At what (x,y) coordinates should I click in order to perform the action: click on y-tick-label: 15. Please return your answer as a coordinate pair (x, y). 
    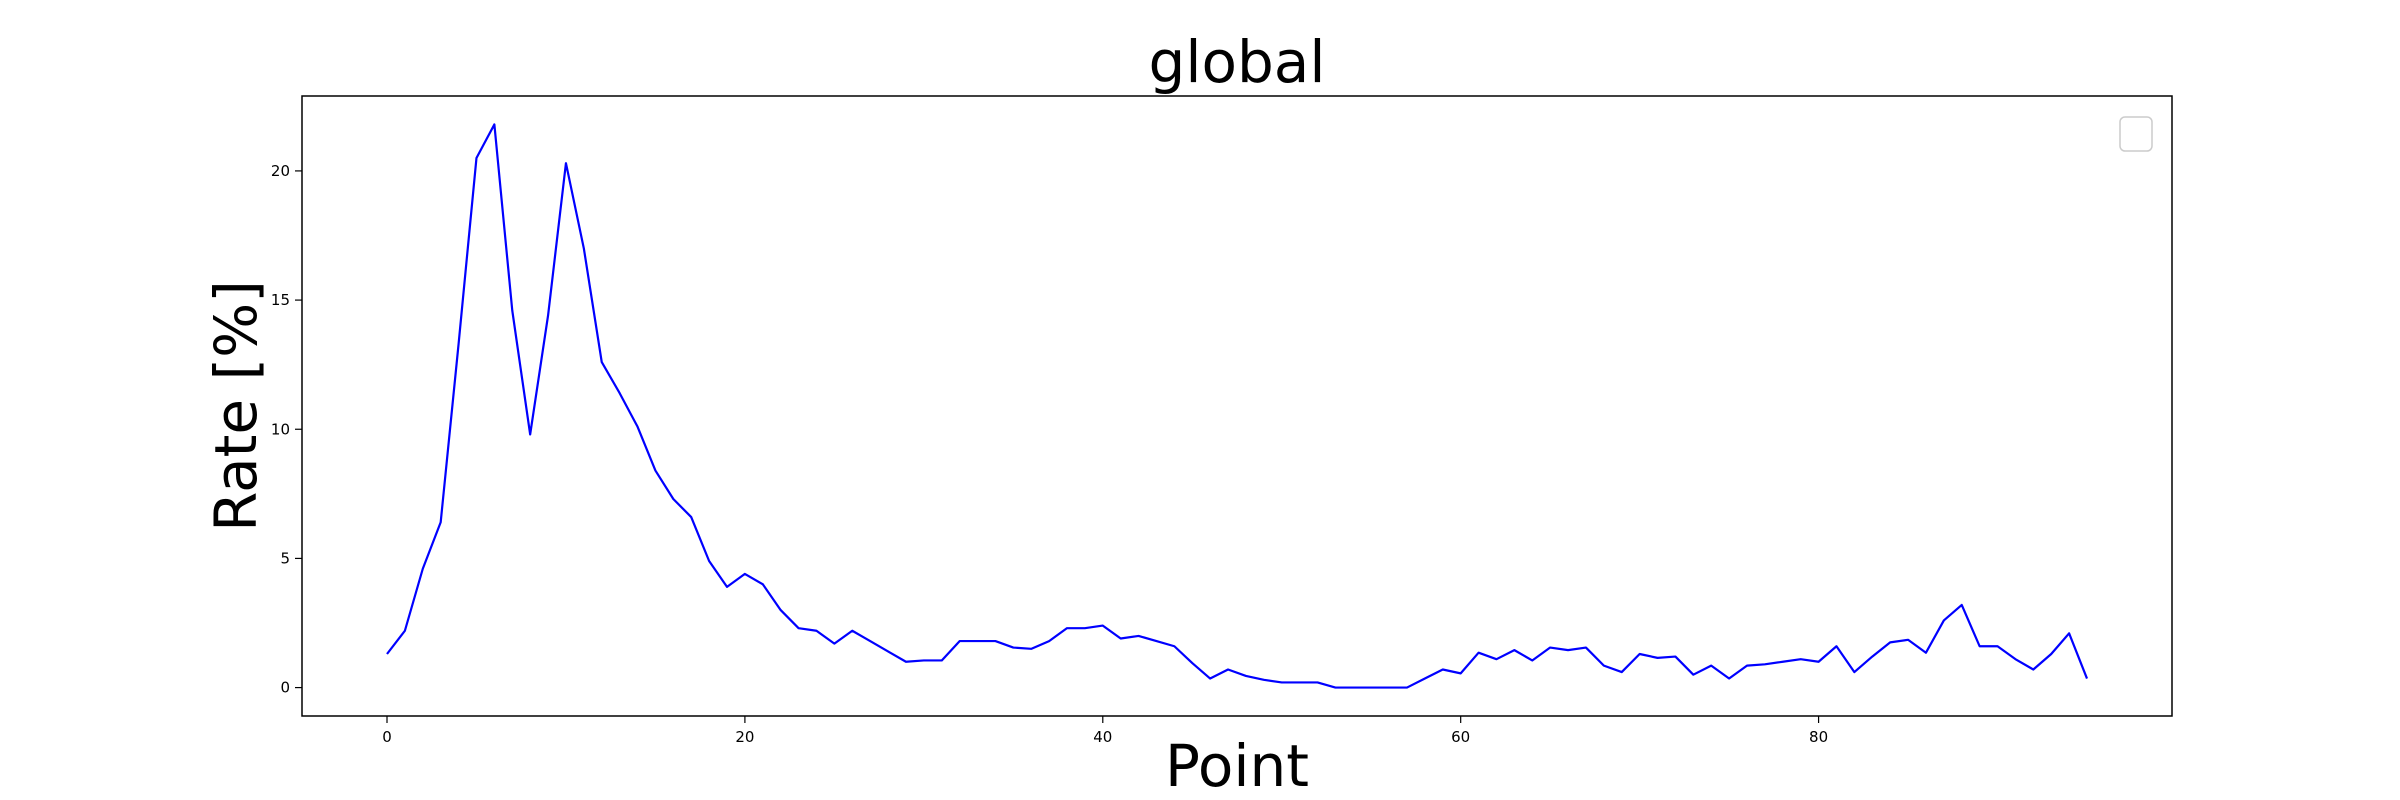
    Looking at the image, I should click on (280, 300).